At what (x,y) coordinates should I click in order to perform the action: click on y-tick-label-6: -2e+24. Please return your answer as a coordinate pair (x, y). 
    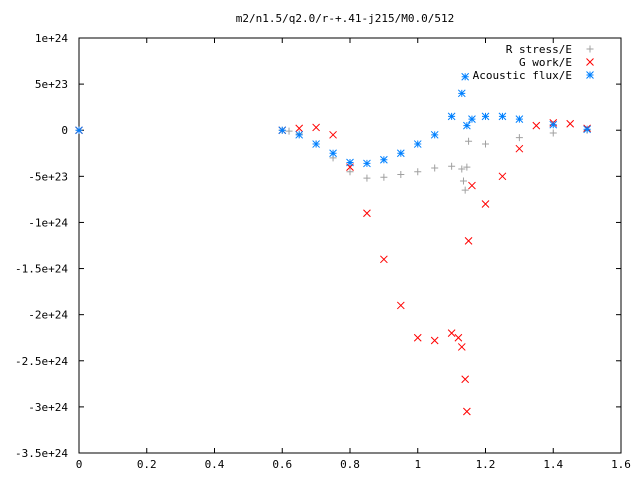
    Looking at the image, I should click on (48, 315).